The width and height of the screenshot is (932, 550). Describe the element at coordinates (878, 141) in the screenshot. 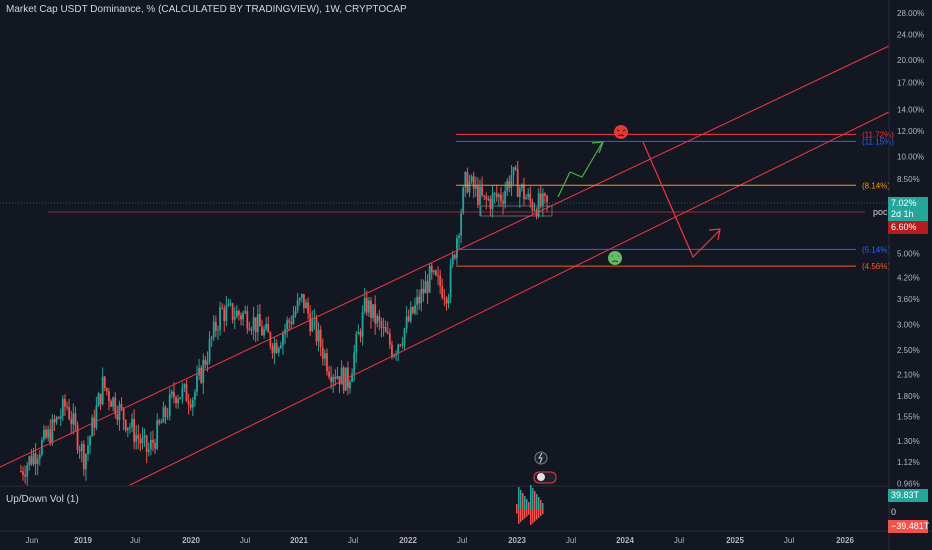

I see `level-label: (11.15%)` at that location.